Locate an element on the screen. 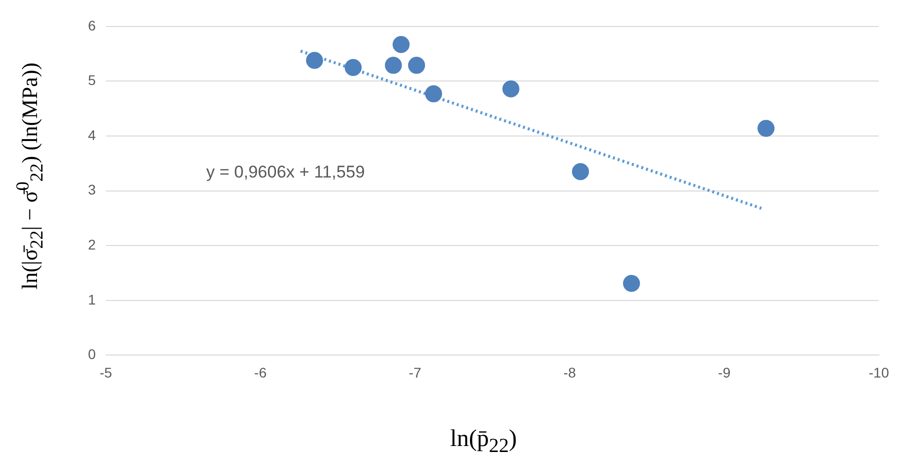 Image resolution: width=907 pixels, height=474 pixels. x-tick-label: -10 is located at coordinates (879, 372).